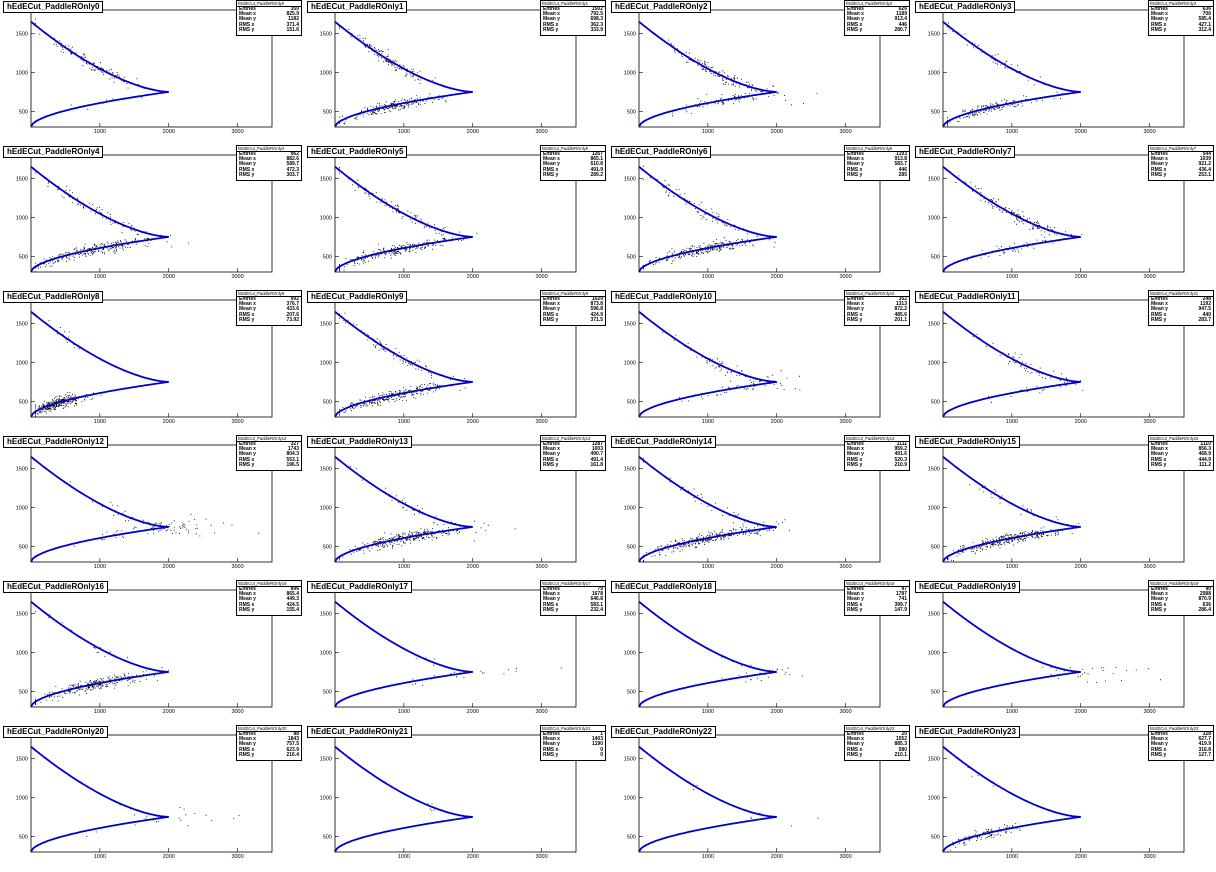 The image size is (1216, 872). I want to click on stats-row-entries: Entries 1110, so click(1181, 444).